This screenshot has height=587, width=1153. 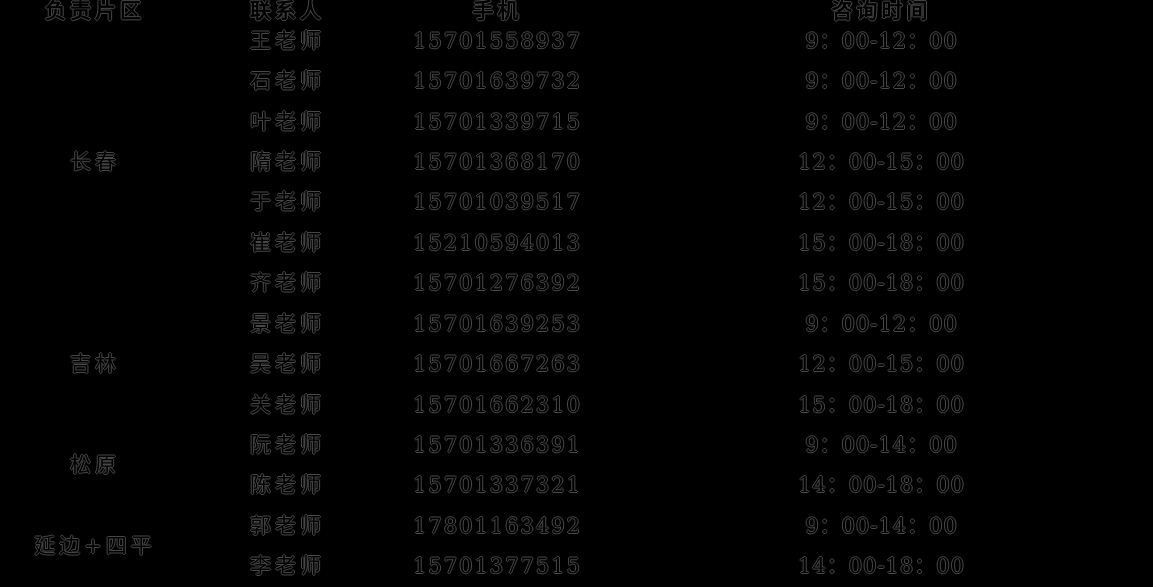 What do you see at coordinates (497, 283) in the screenshot?
I see `phone-cell: 15701276392` at bounding box center [497, 283].